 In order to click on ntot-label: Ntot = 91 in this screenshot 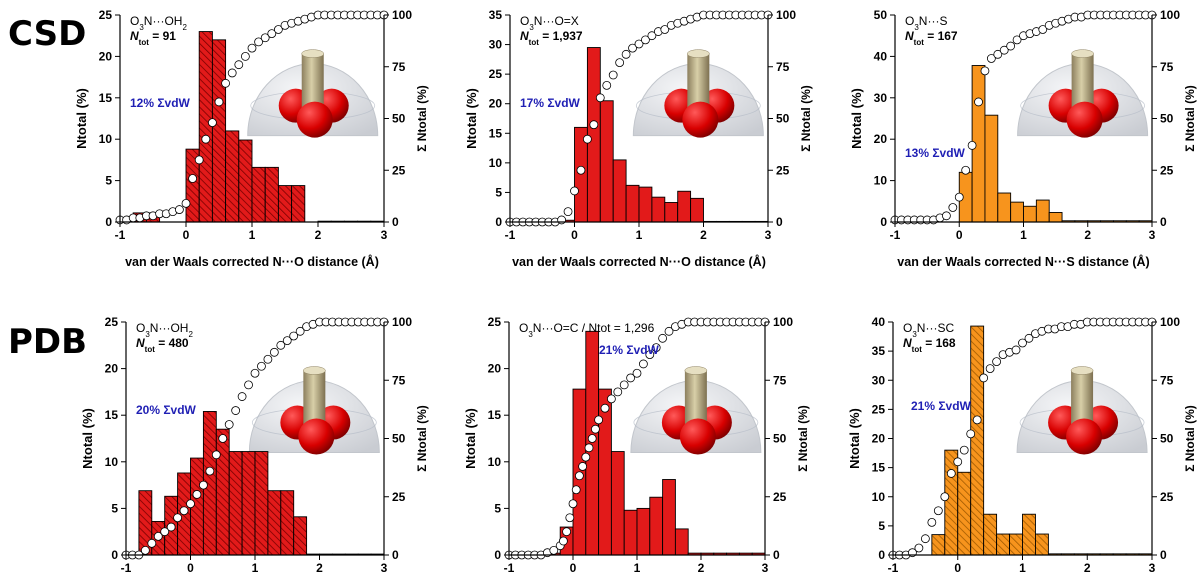, I will do `click(153, 38)`.